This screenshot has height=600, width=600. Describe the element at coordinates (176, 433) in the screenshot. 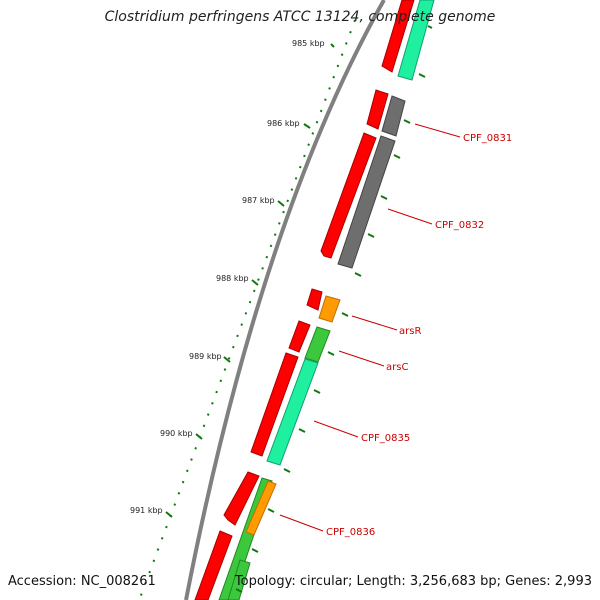

I see `scale-label-990: 990 kbp` at that location.